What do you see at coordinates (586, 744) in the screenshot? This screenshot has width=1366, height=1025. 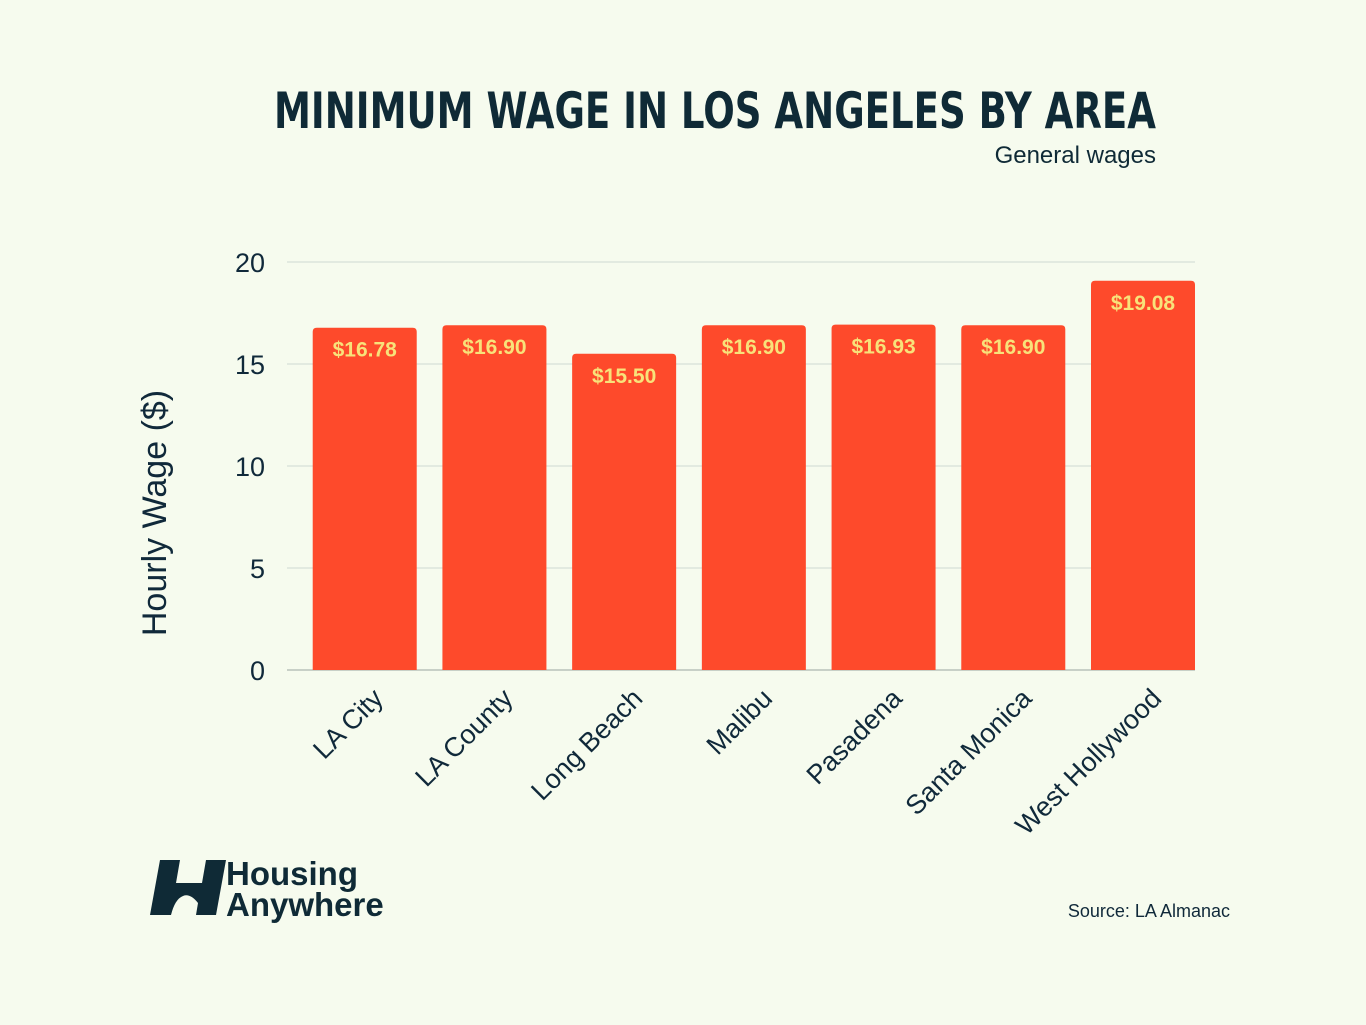 I see `x-tick-label: Long Beach` at bounding box center [586, 744].